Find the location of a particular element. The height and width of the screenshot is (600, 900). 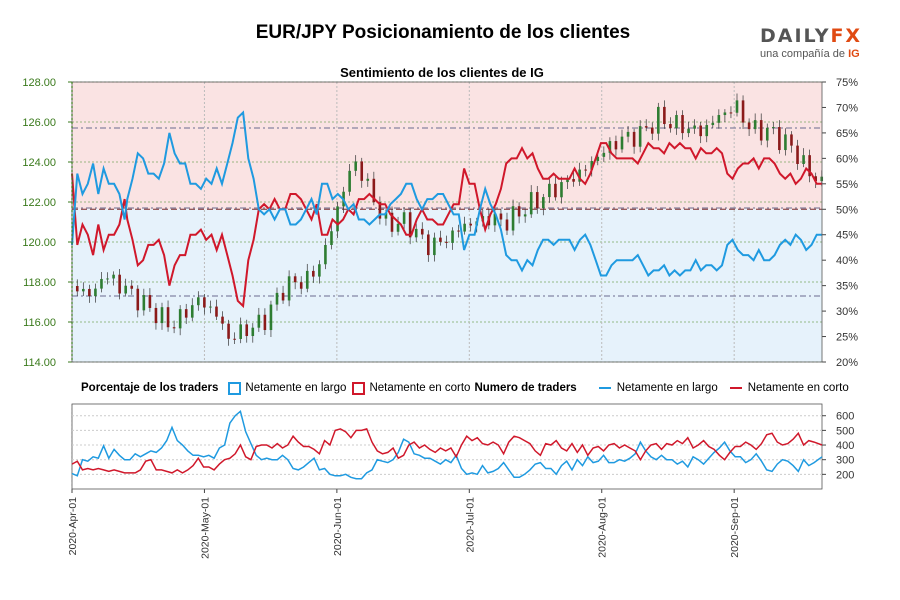

pct-tick-label: 20% is located at coordinates (847, 363).